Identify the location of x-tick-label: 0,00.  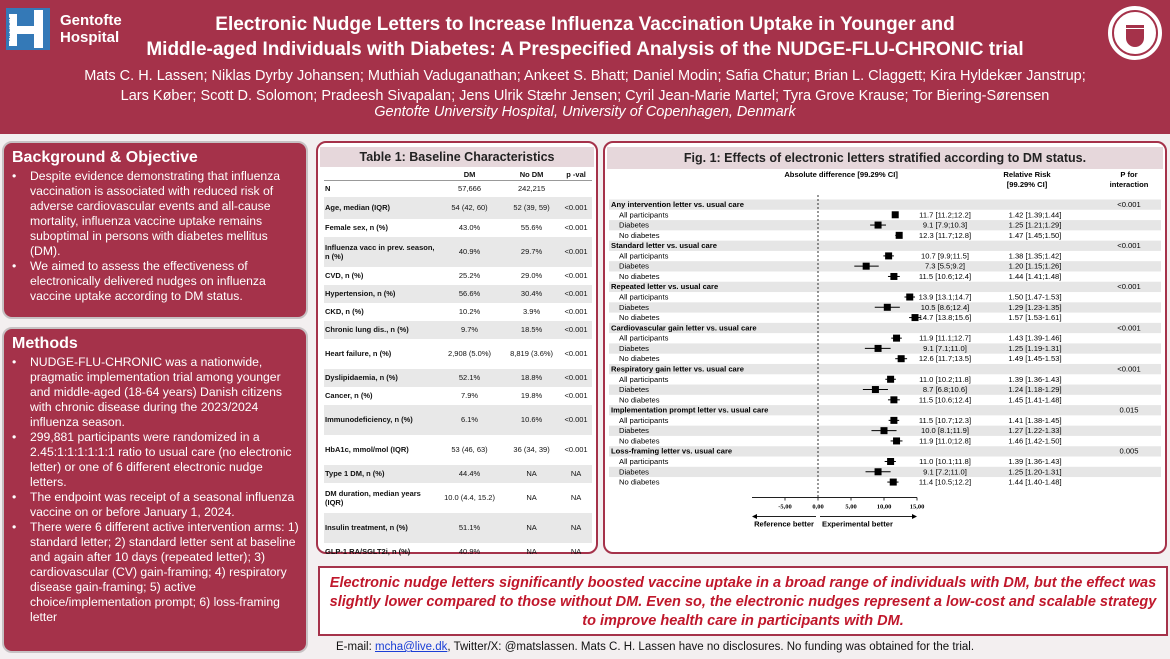
(817, 507).